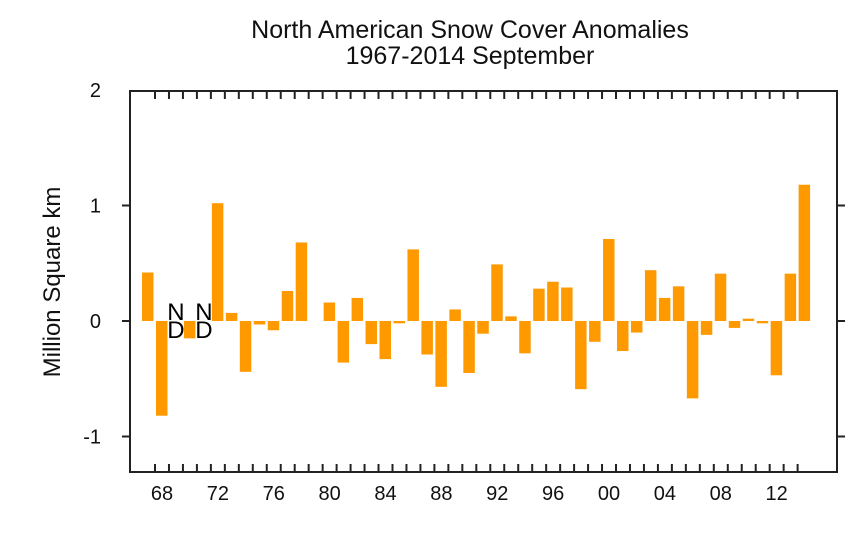 This screenshot has height=536, width=850. I want to click on bar-1968, so click(162, 368).